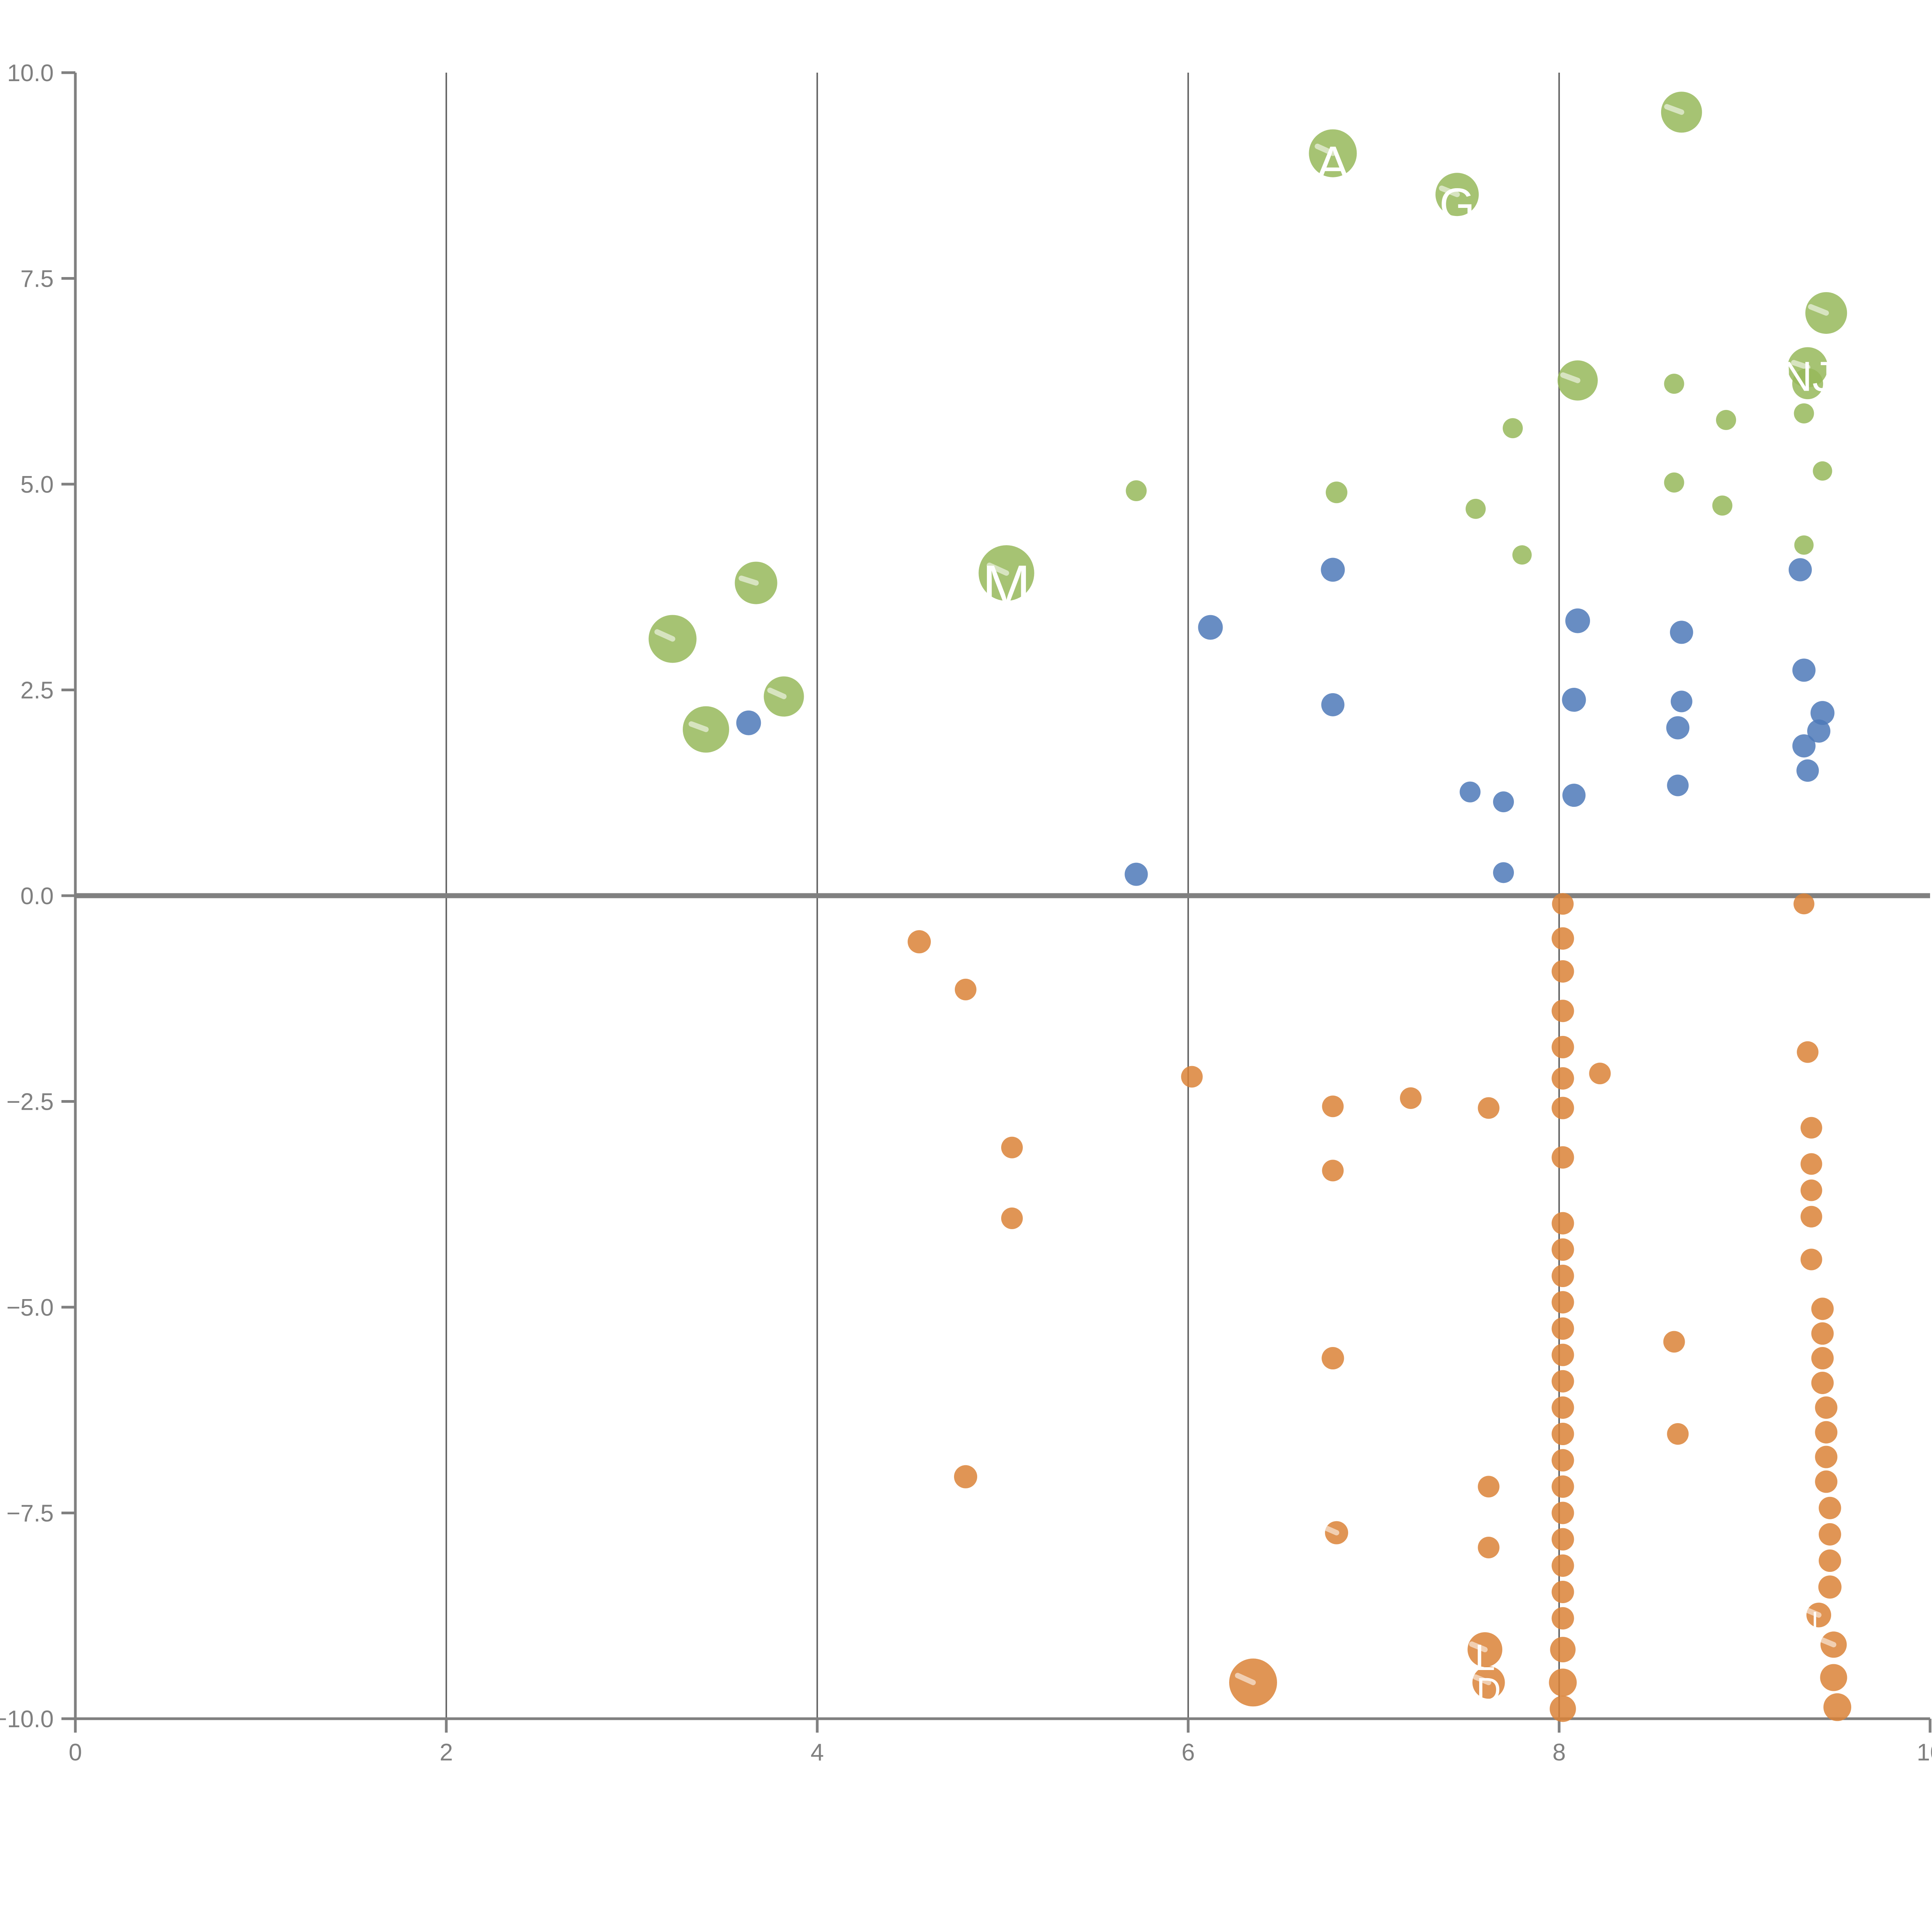 The image size is (1932, 1932). What do you see at coordinates (1285, 722) in the screenshot?
I see `series-blue-points` at bounding box center [1285, 722].